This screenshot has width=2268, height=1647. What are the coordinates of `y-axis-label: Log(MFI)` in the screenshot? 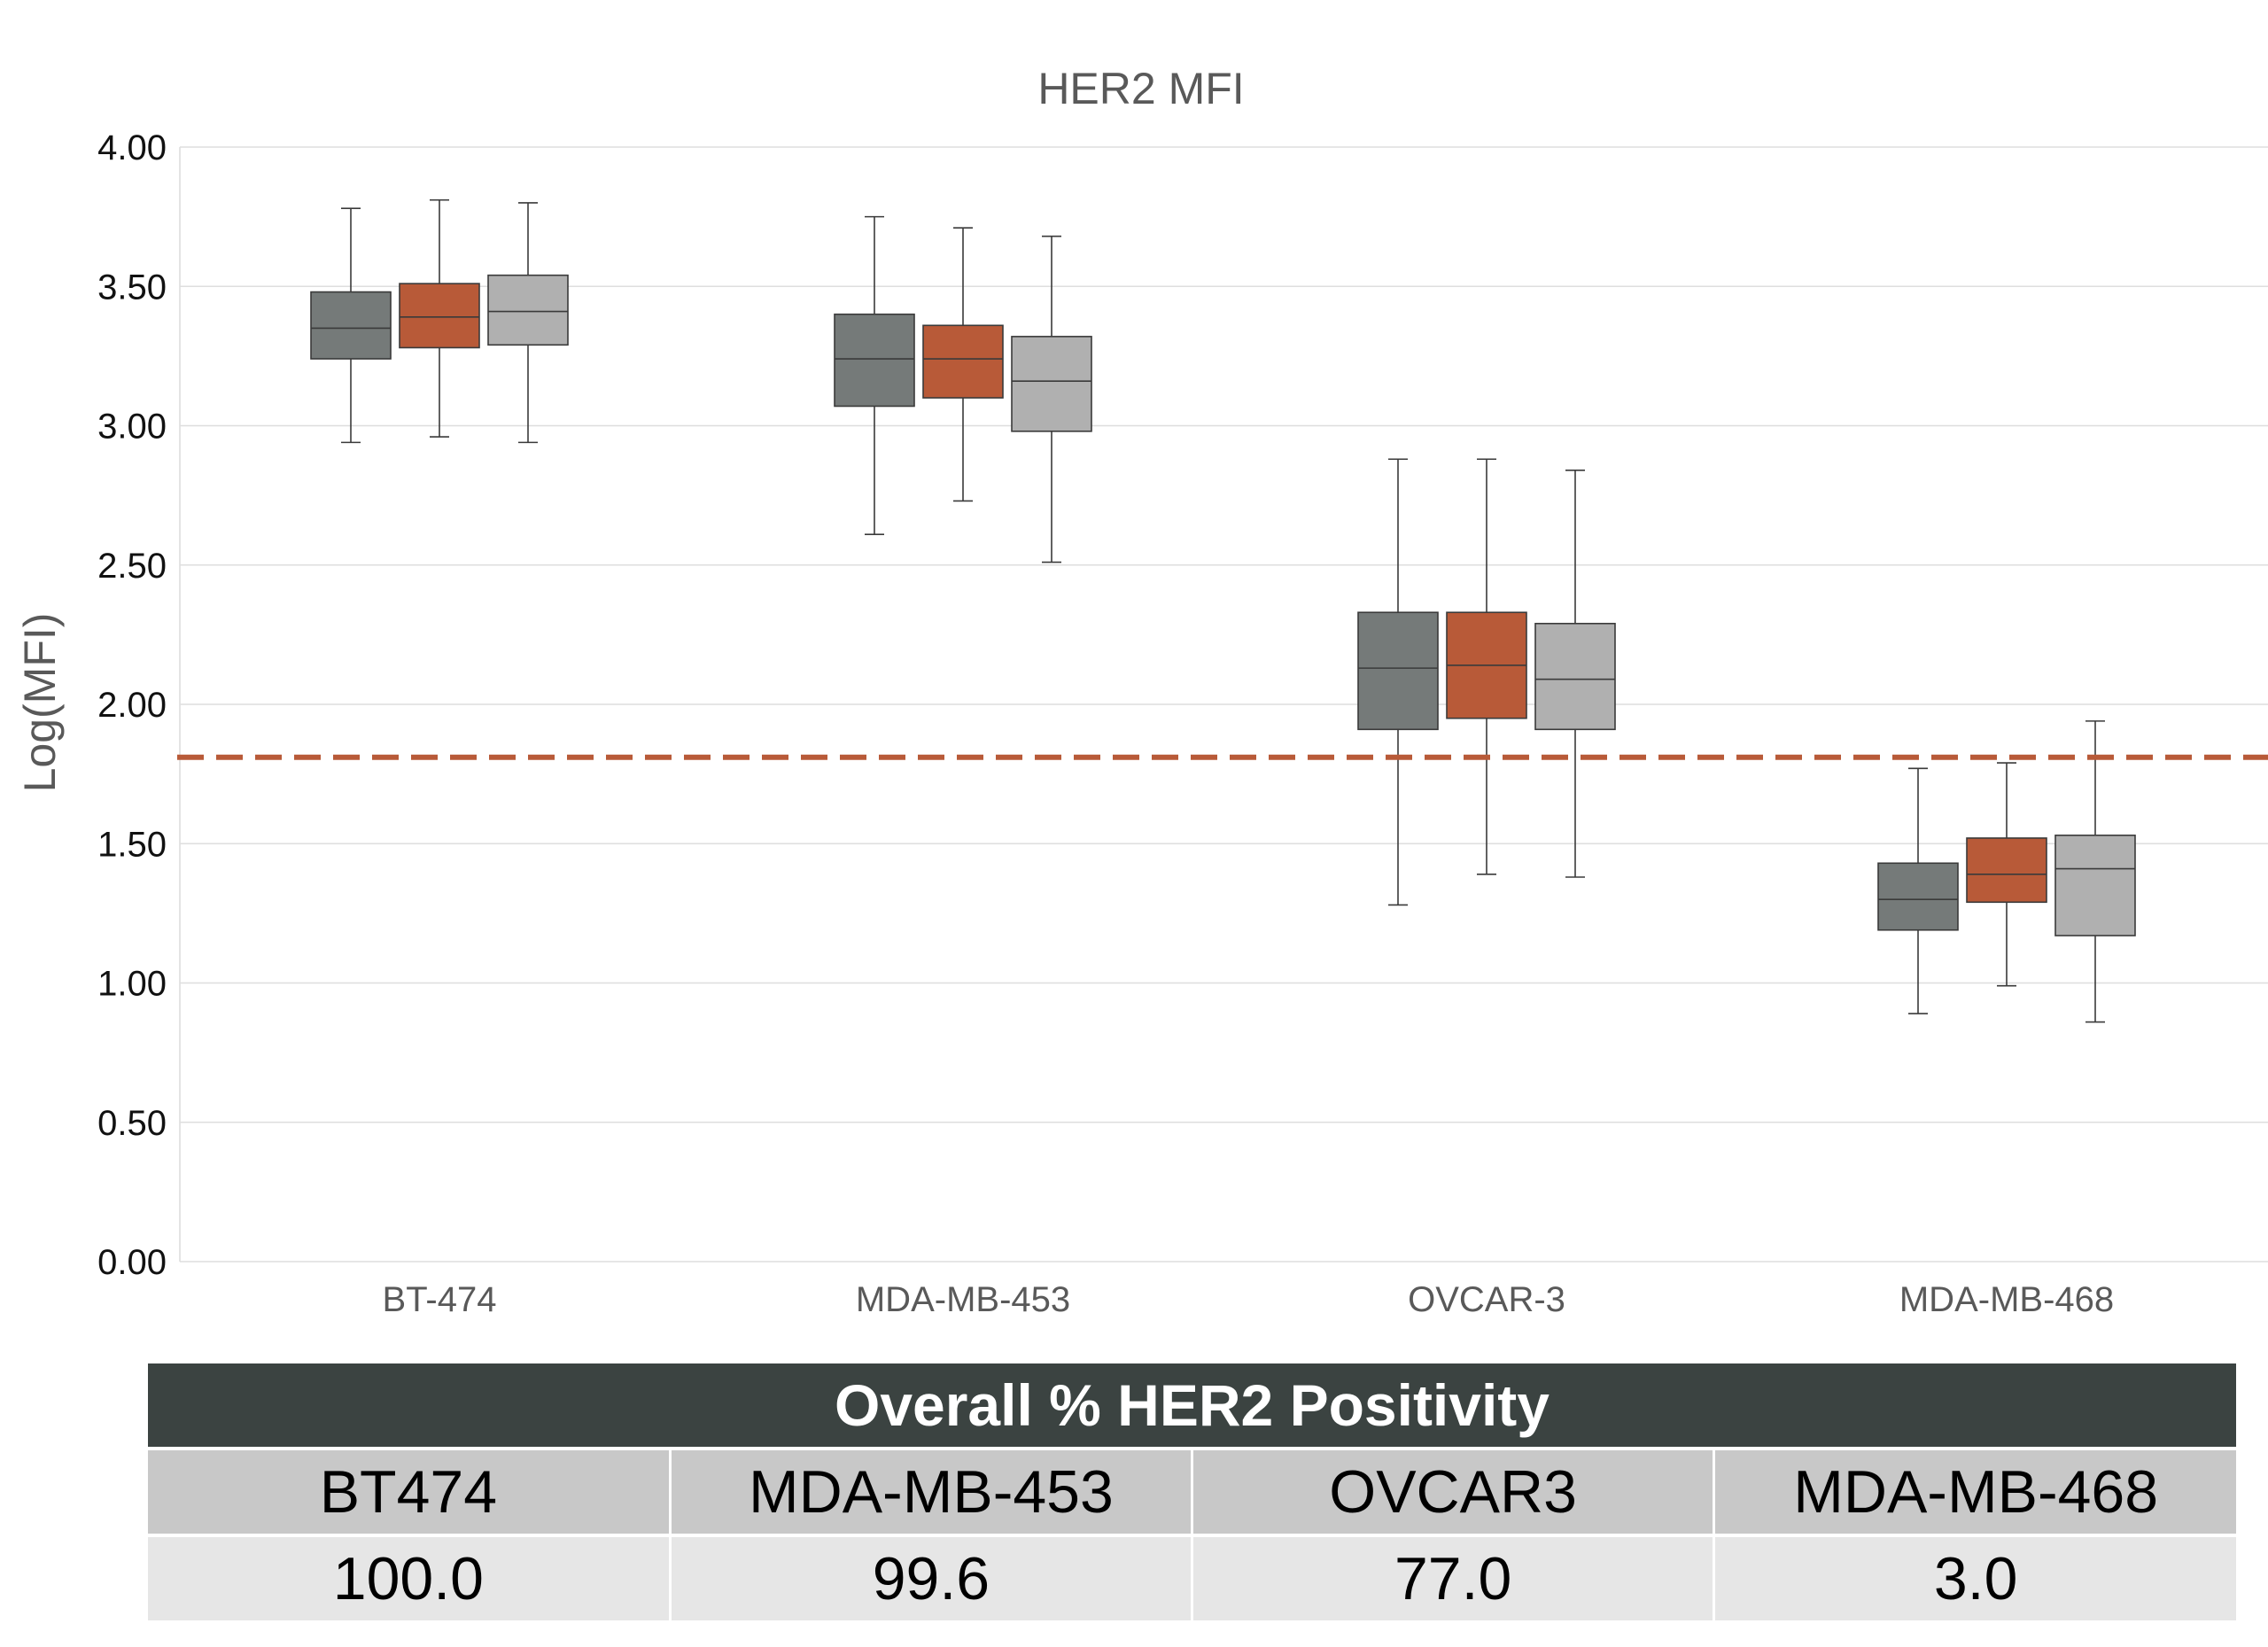 It's located at (40, 703).